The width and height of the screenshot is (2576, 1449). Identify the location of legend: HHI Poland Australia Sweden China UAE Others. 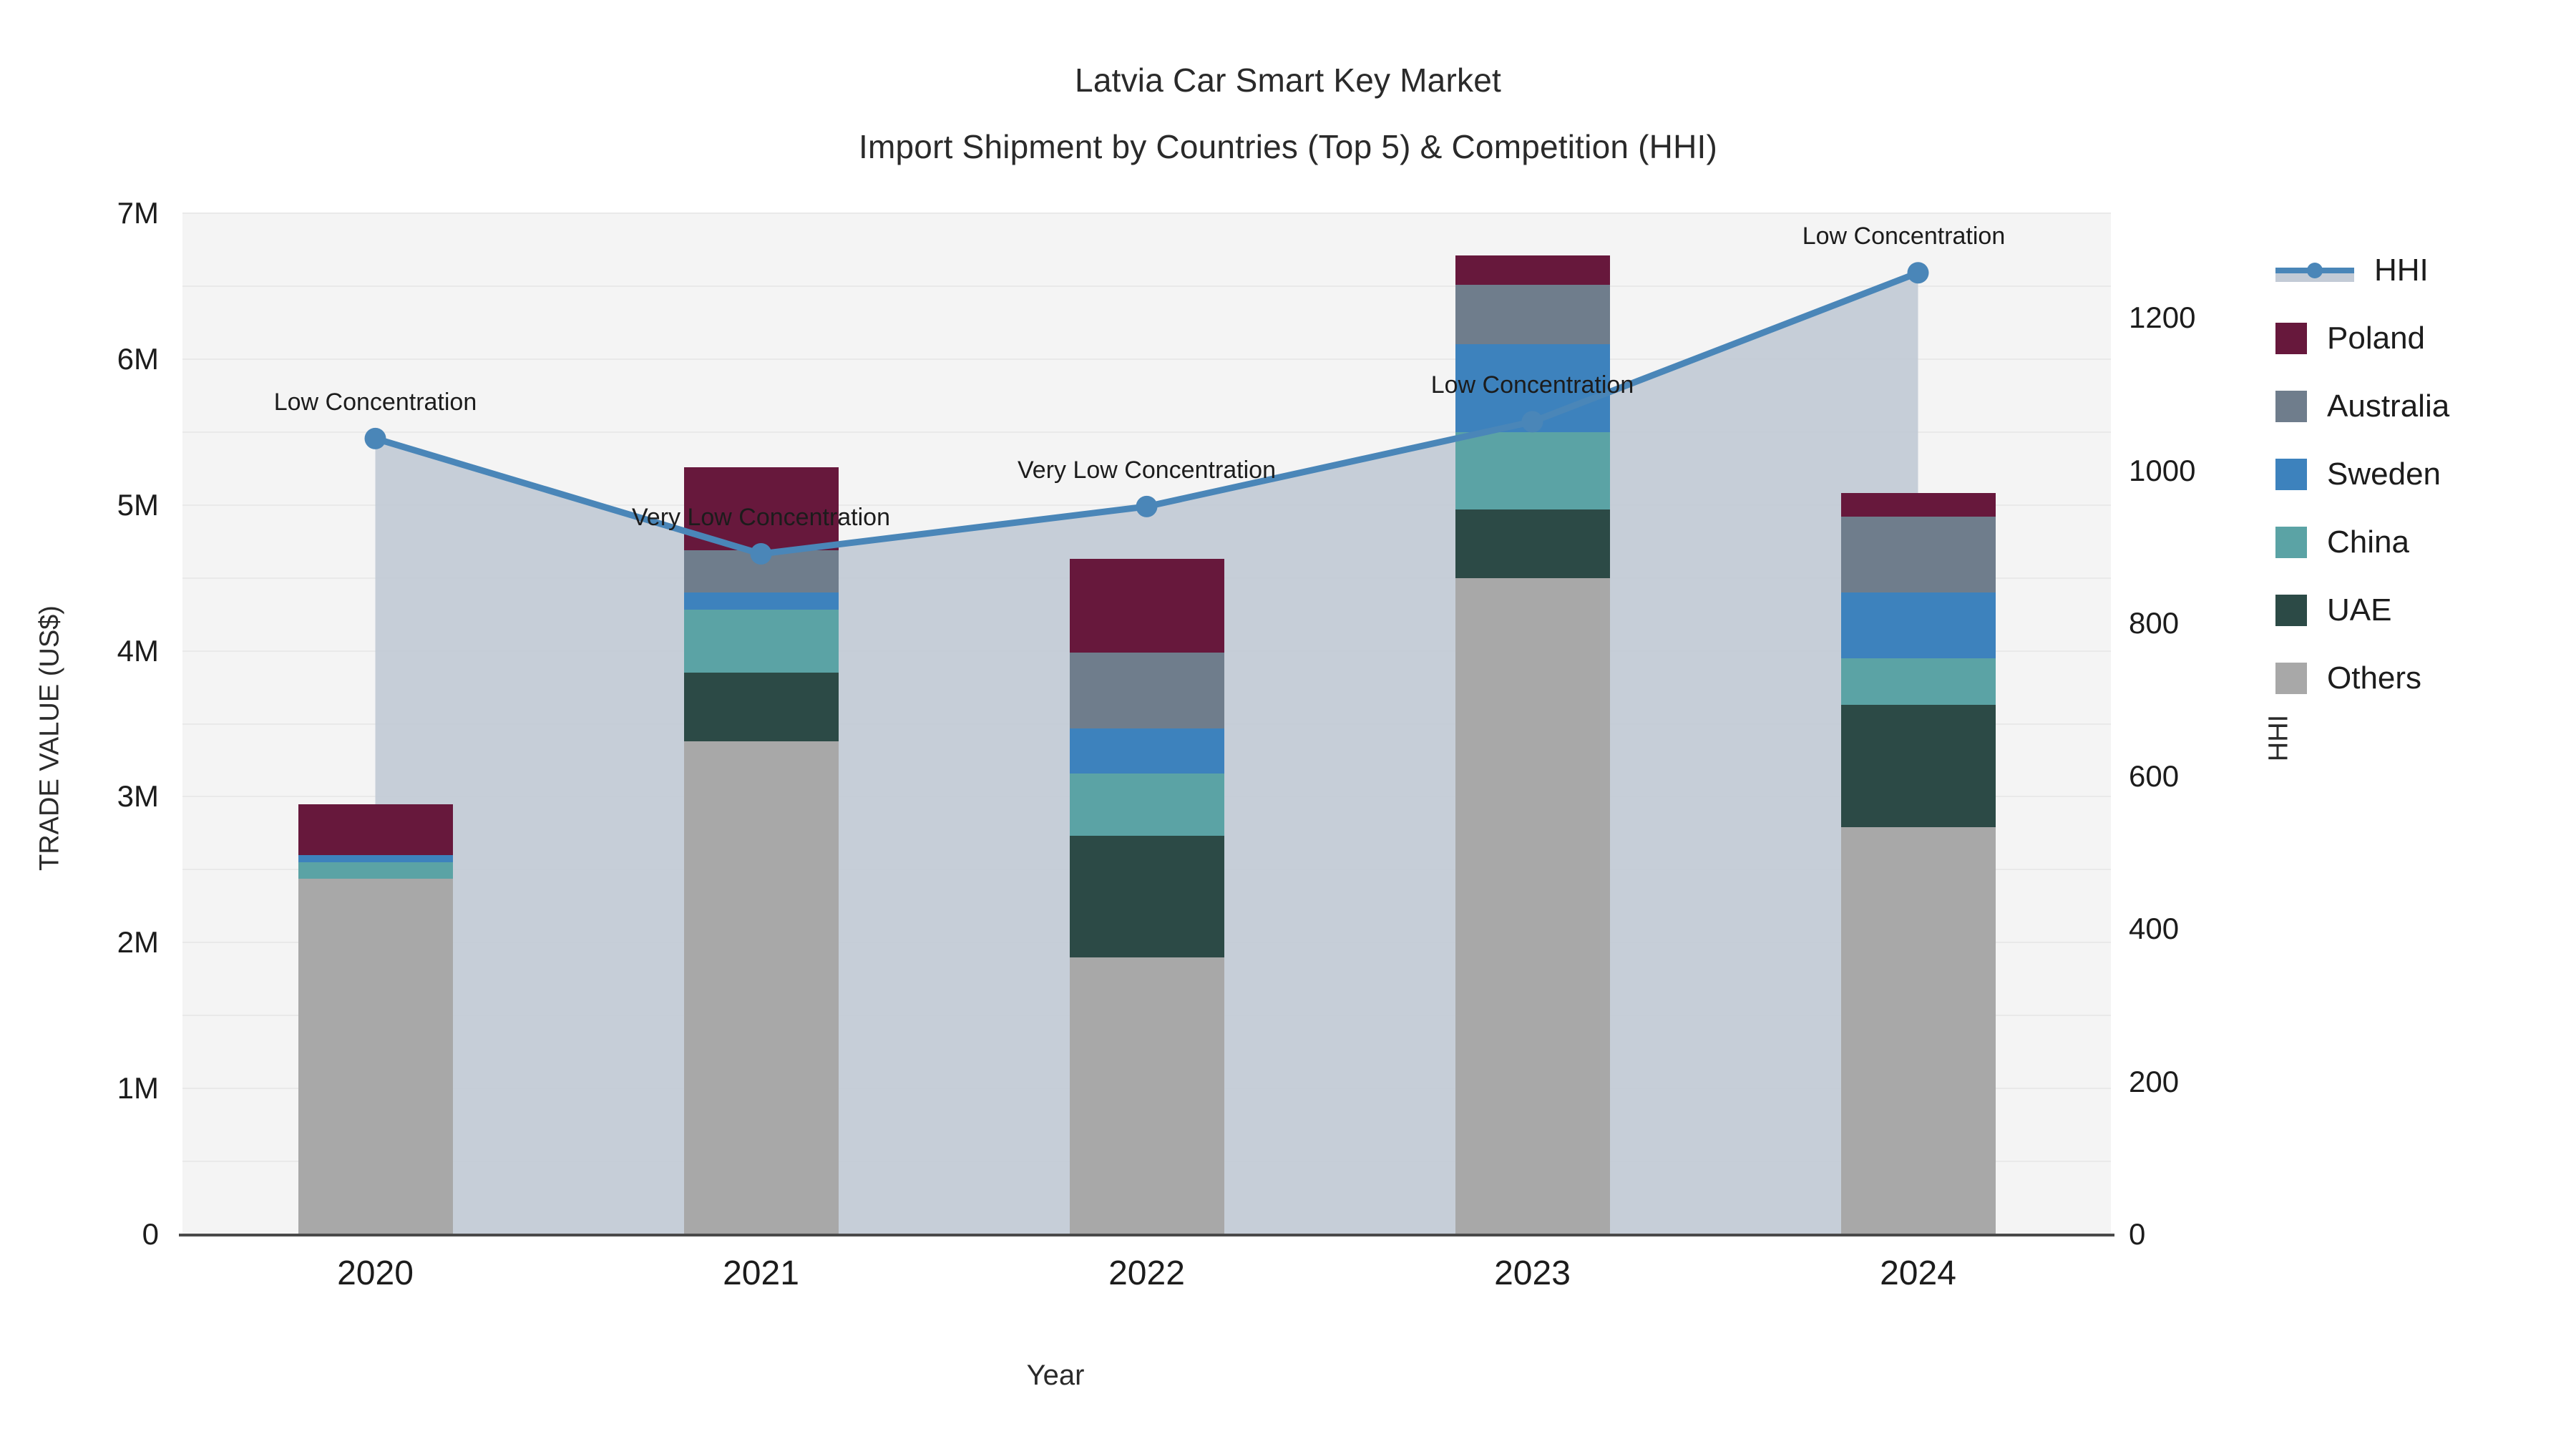
(2425, 474).